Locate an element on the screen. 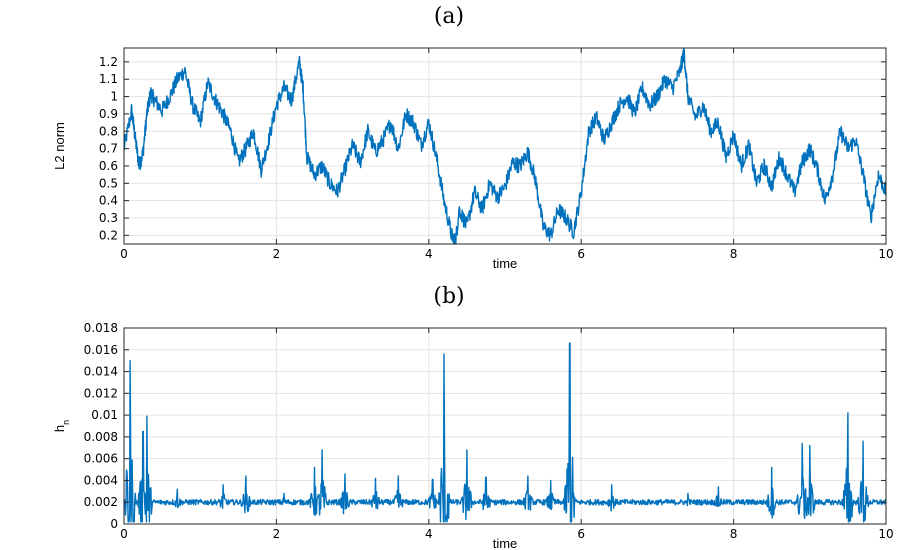 The image size is (898, 550). panel-b-ylabel: hn is located at coordinates (61, 426).